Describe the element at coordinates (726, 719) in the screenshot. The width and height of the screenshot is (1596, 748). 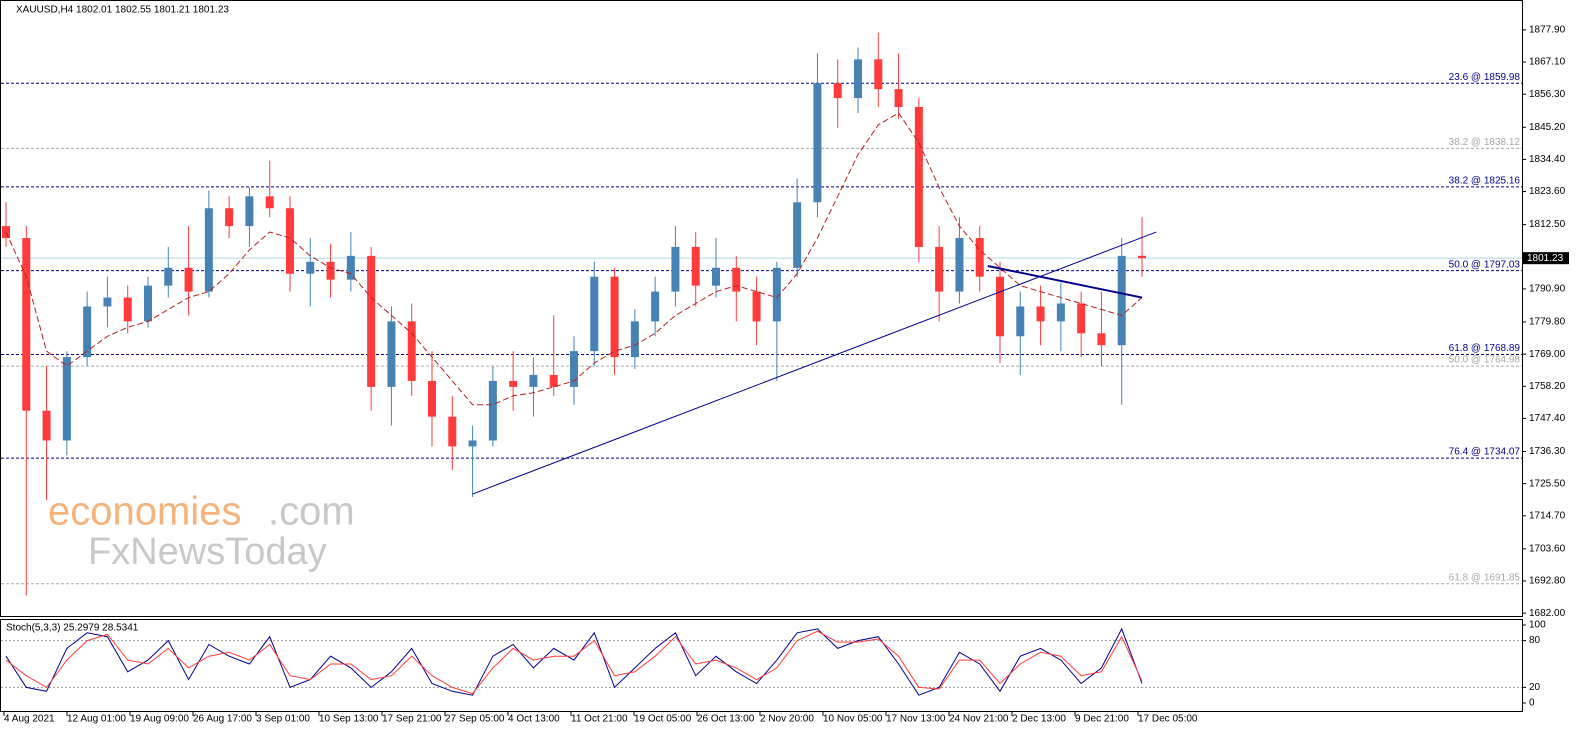
I see `x-tick-label: 26 Oct 13:00` at that location.